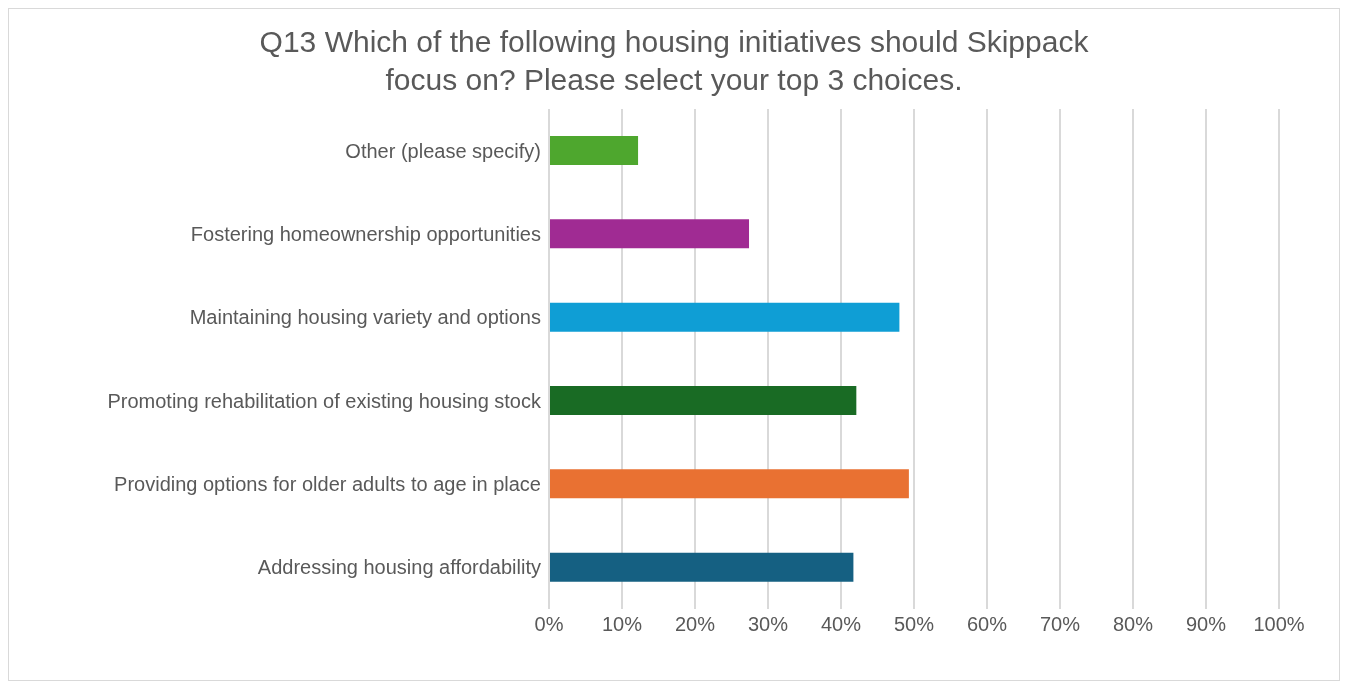  I want to click on y-tick-label: Fostering homeownership opportunities, so click(365, 234).